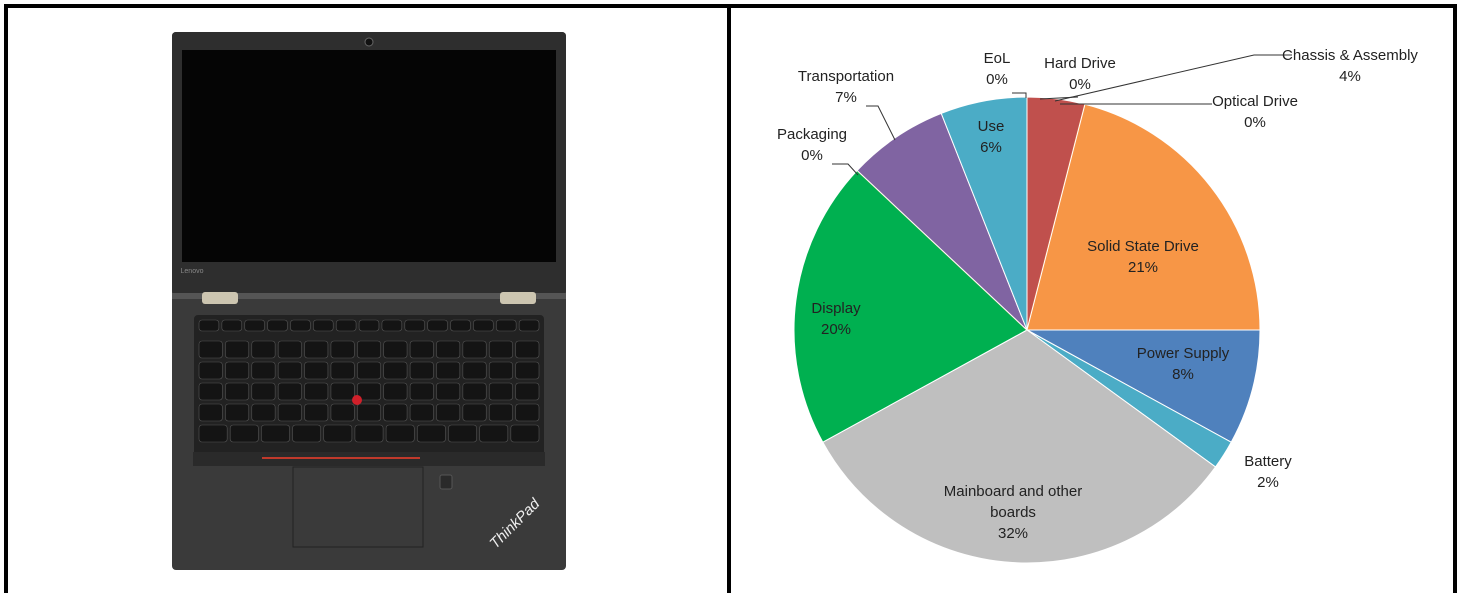 The height and width of the screenshot is (593, 1464). What do you see at coordinates (881, 123) in the screenshot?
I see `leader-line` at bounding box center [881, 123].